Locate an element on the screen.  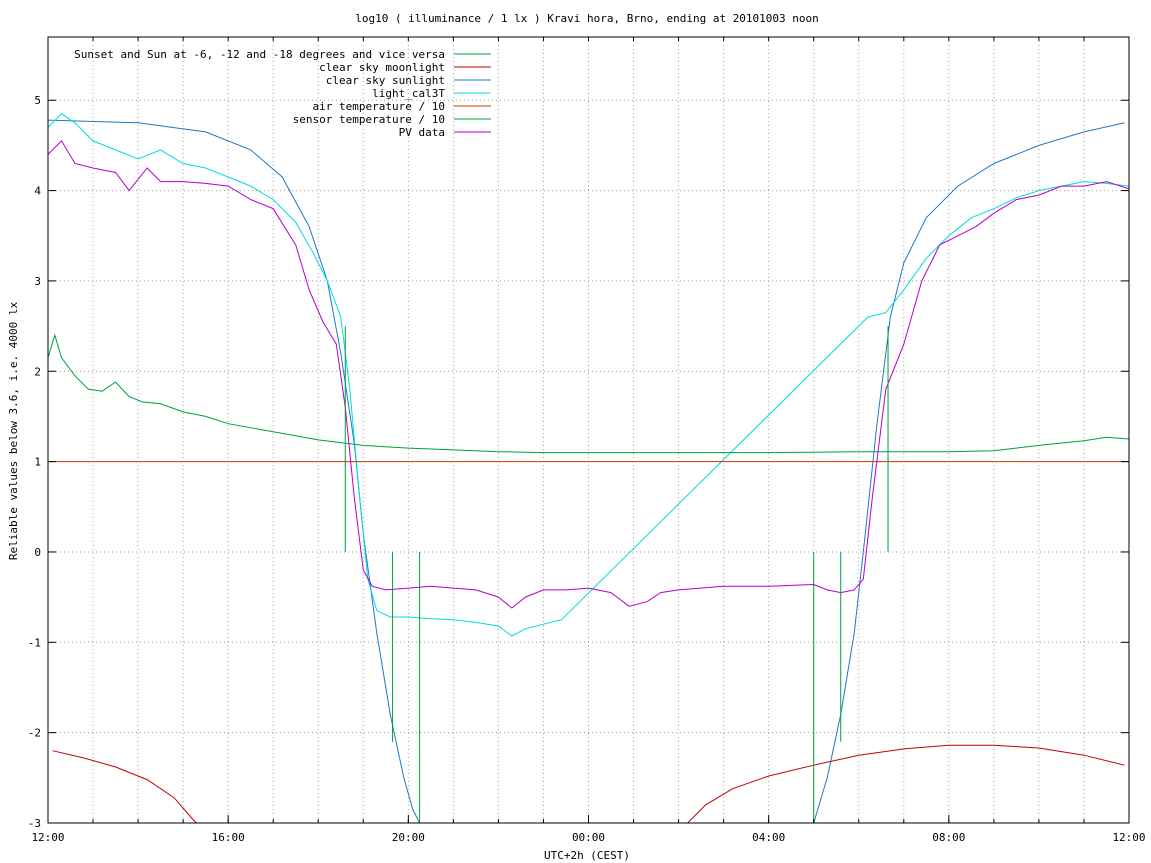
y-tick-label: 4 is located at coordinates (37, 191).